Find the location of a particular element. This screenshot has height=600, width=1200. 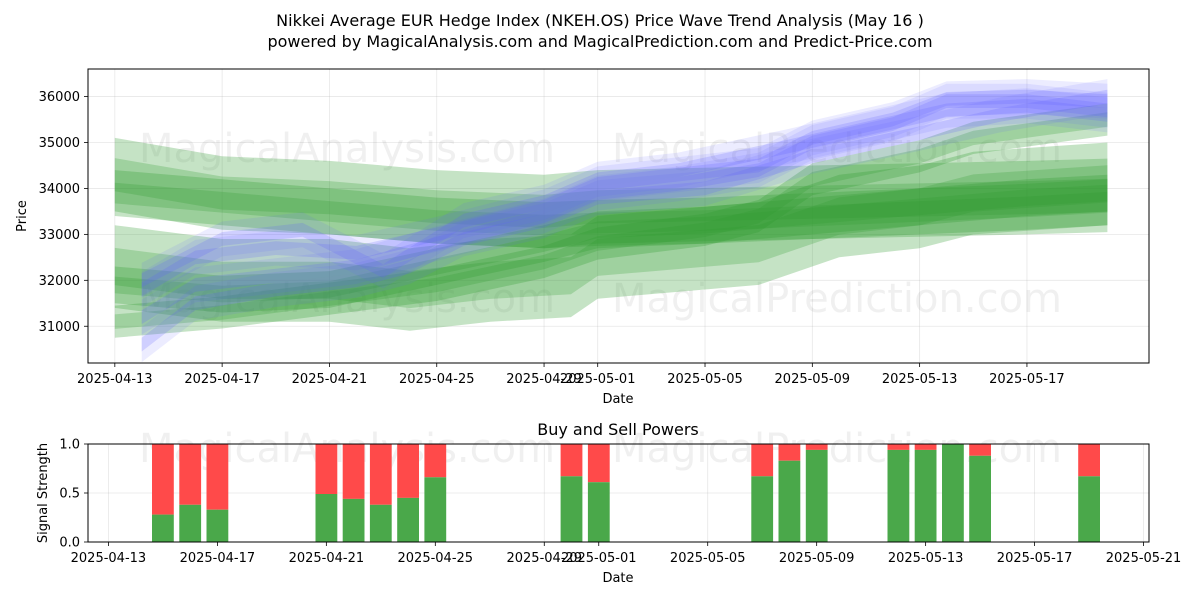

price-y-tick-label: 36000 is located at coordinates (59, 97).